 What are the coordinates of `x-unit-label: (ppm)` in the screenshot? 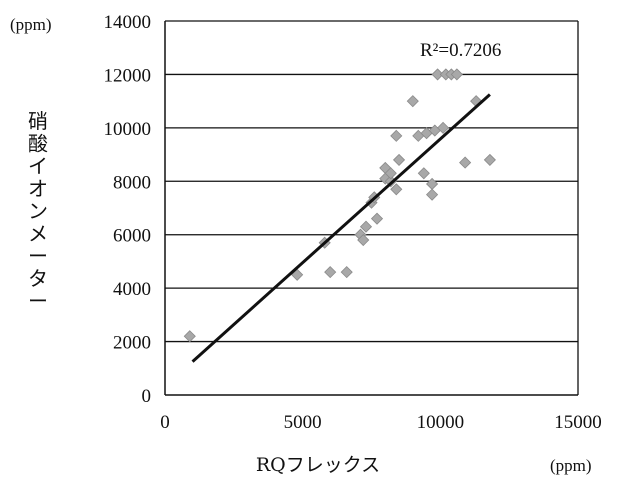 It's located at (571, 465).